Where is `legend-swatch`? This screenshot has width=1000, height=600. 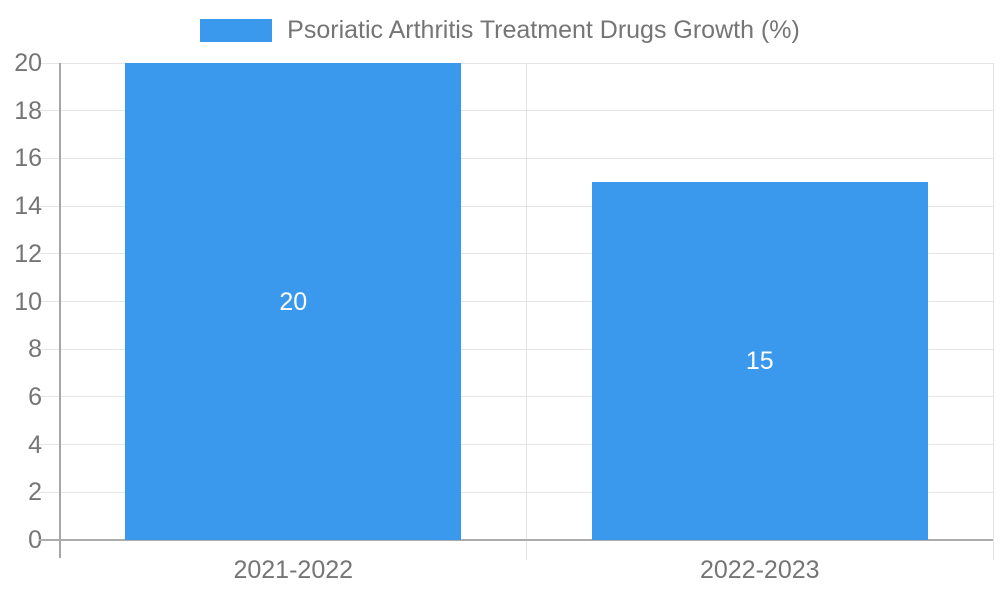
legend-swatch is located at coordinates (236, 30).